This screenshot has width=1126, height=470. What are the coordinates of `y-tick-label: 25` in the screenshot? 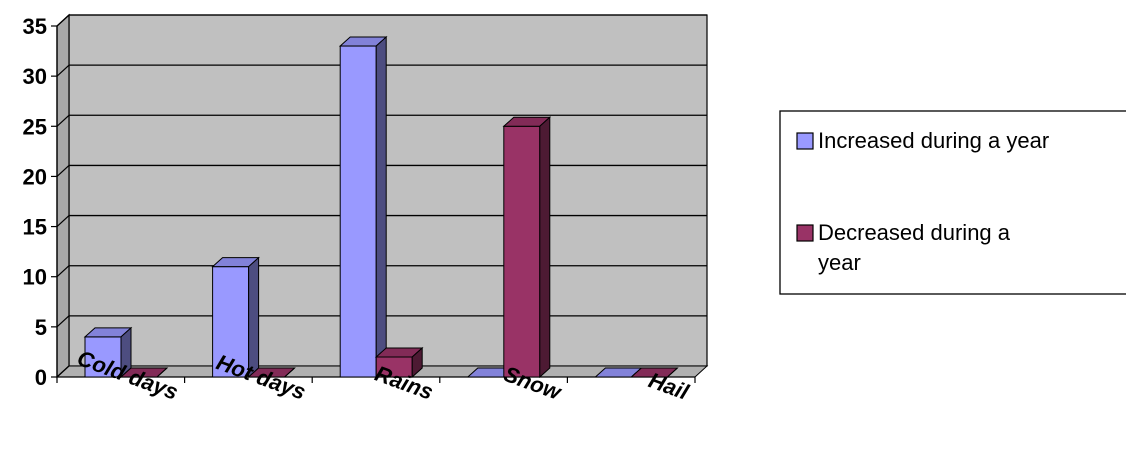 It's located at (35, 126).